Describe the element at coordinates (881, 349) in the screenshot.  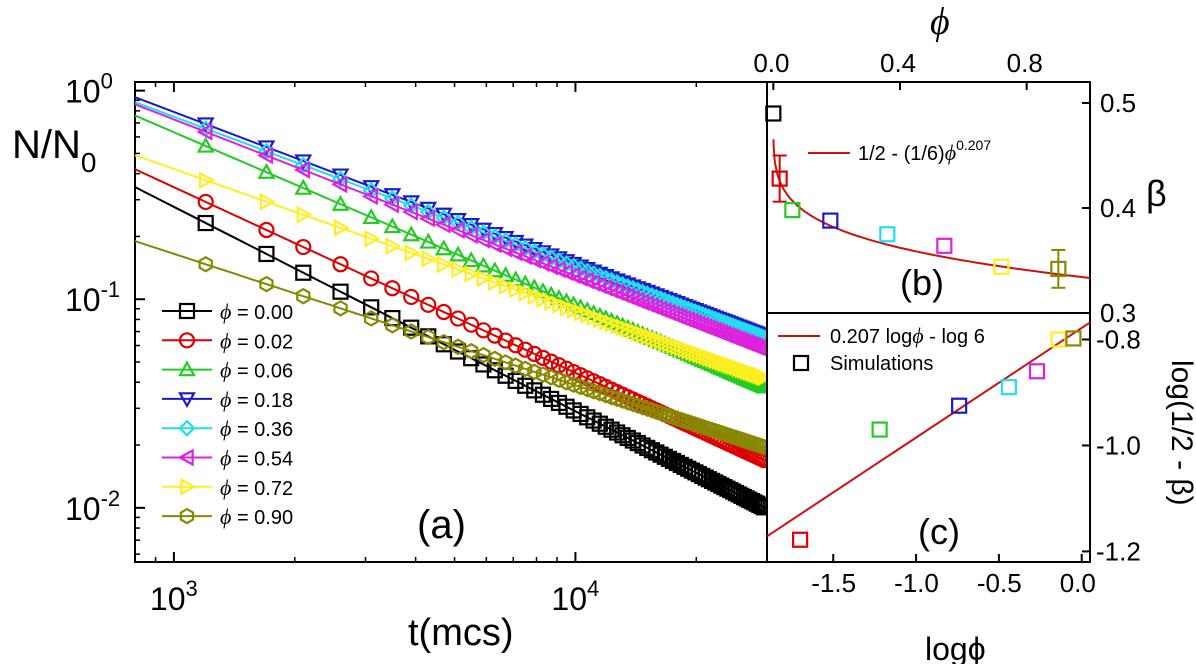
I see `panel-c-fit-legend: 0.207 logϕ - log 6 Simulations` at that location.